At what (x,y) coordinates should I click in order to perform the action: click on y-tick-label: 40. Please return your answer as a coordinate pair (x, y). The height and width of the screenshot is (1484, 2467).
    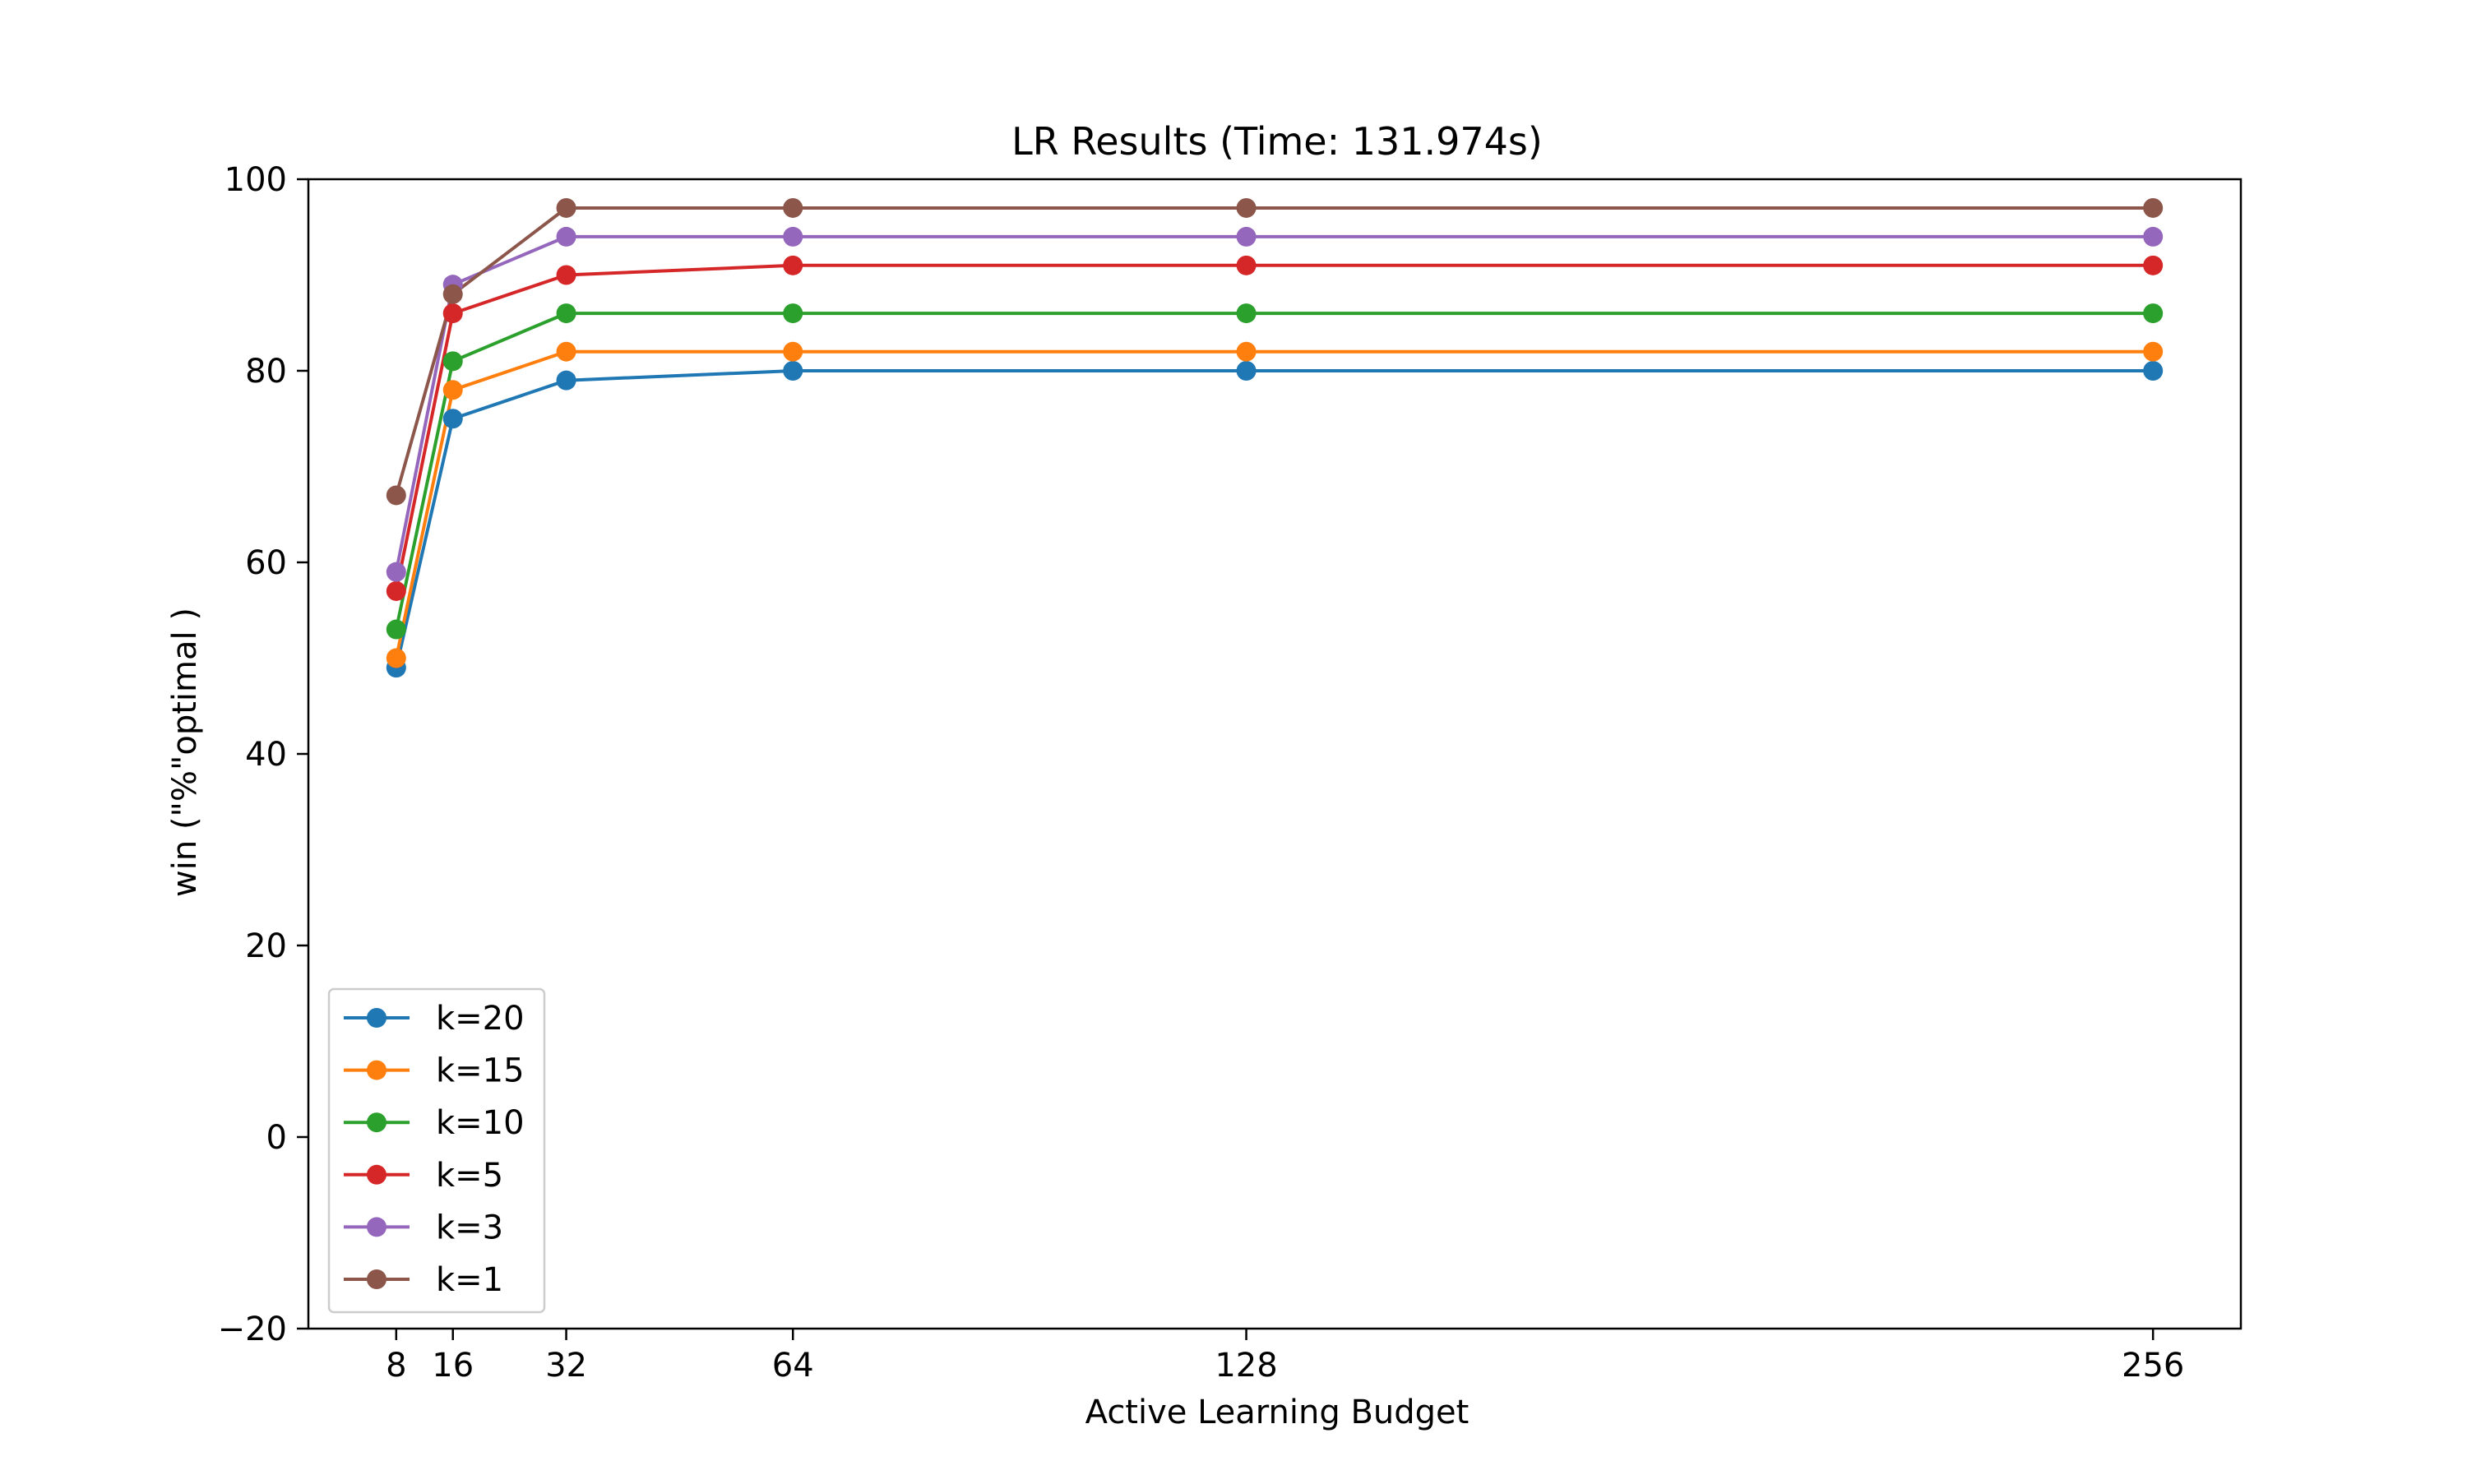
    Looking at the image, I should click on (266, 755).